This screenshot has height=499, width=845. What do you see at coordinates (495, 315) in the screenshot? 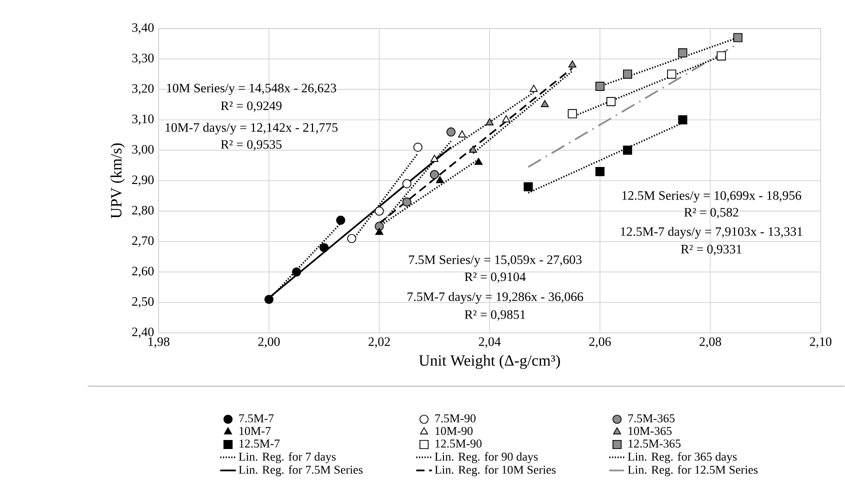
I see `annotation: R² = 0,9851` at bounding box center [495, 315].